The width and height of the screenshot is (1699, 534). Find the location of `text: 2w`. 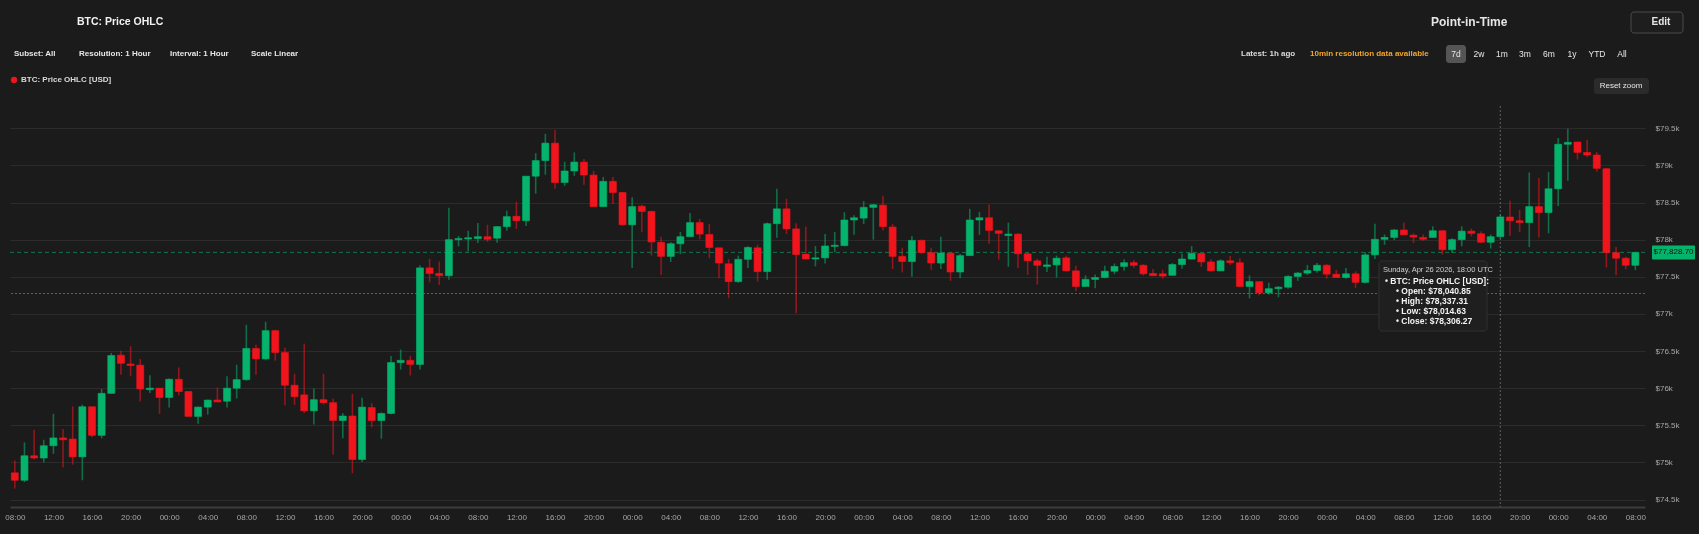

text: 2w is located at coordinates (1479, 54).